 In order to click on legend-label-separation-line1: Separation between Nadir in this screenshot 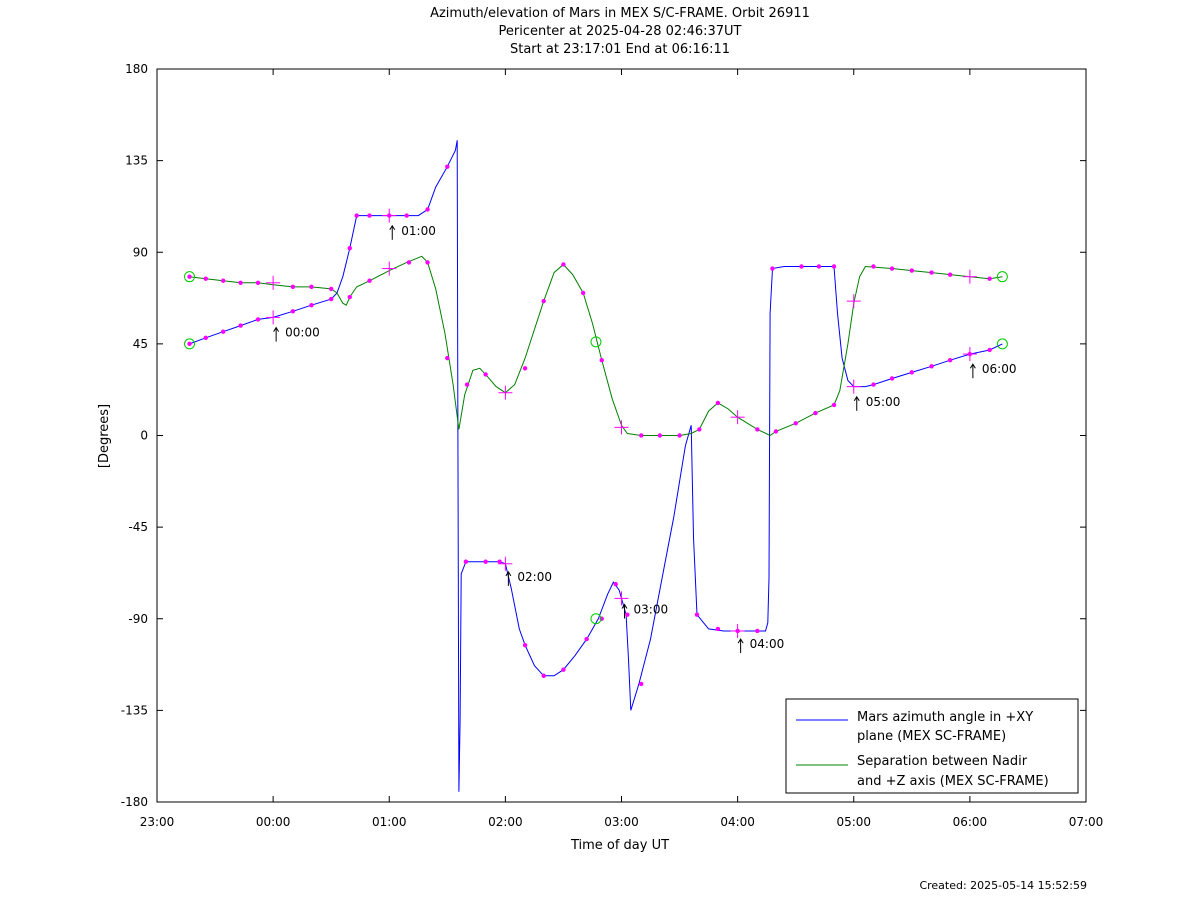, I will do `click(942, 761)`.